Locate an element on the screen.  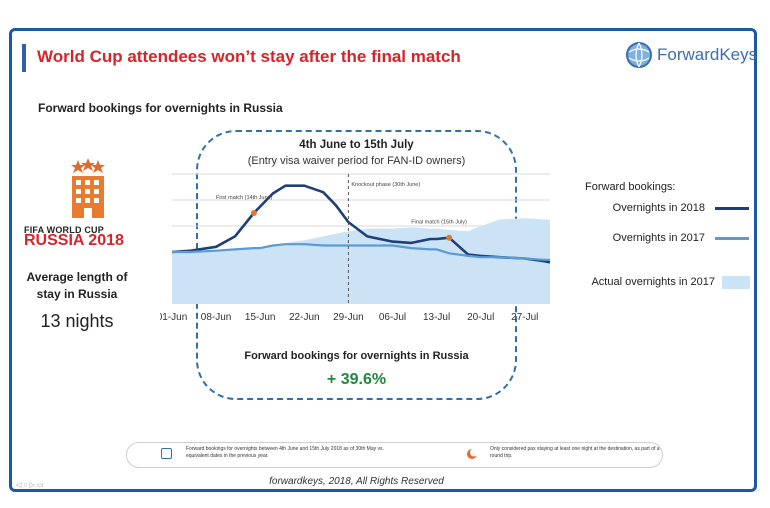
logo-text: ForwardKeys is located at coordinates (707, 54).